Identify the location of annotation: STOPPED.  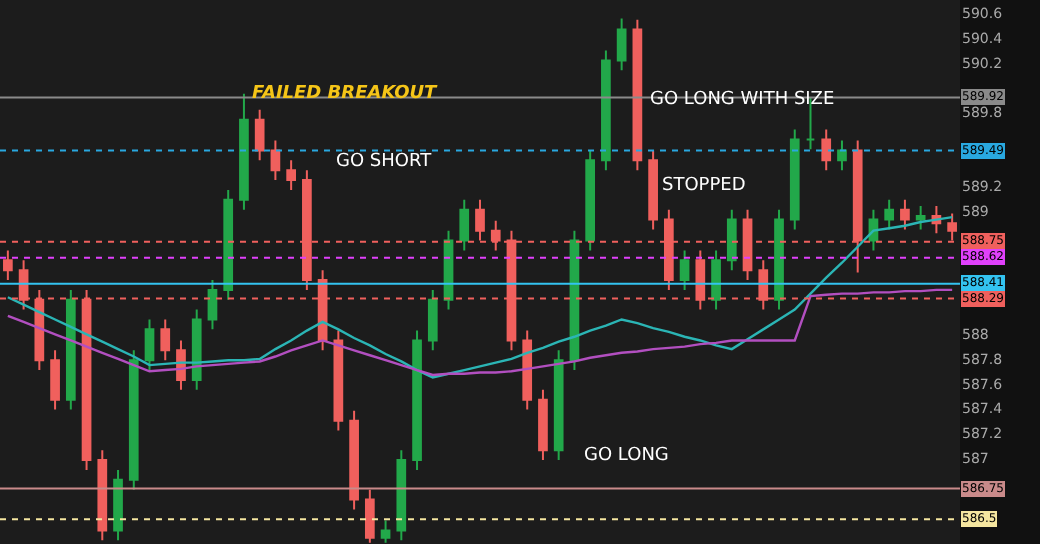
(704, 186).